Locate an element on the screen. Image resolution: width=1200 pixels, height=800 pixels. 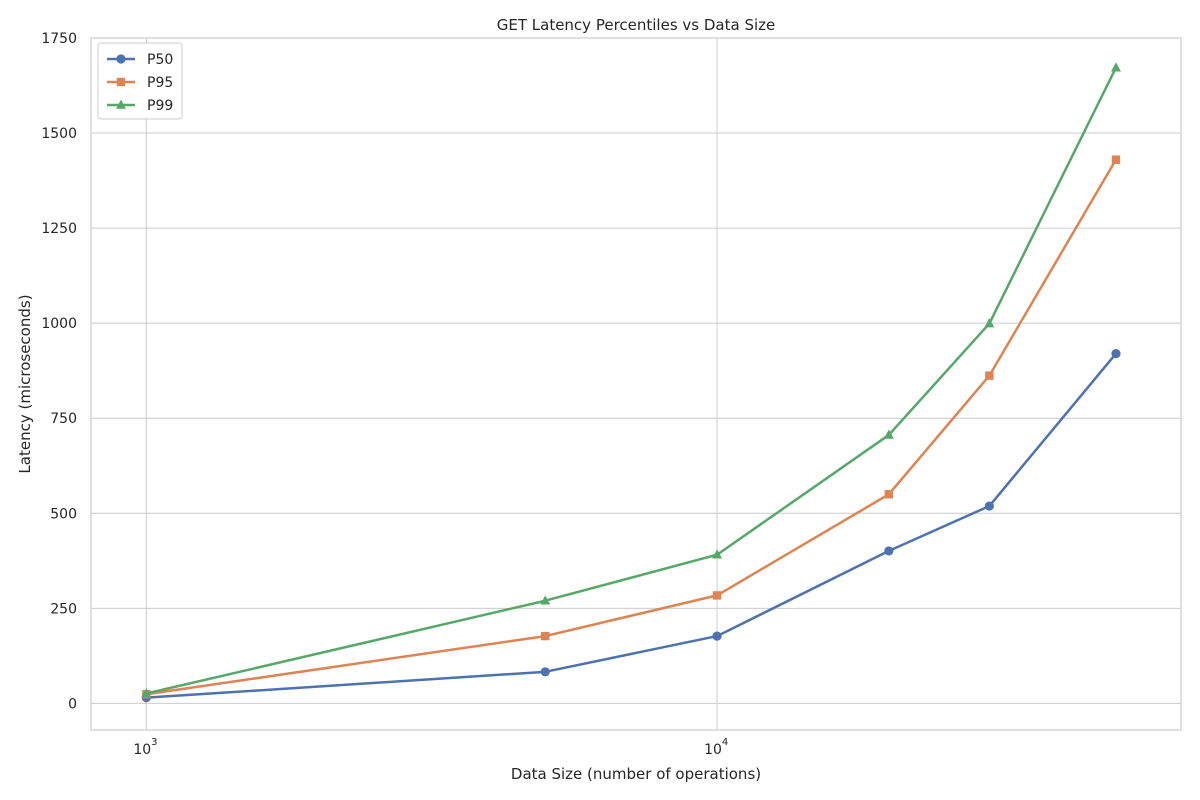
legend-label: P99 is located at coordinates (160, 106).